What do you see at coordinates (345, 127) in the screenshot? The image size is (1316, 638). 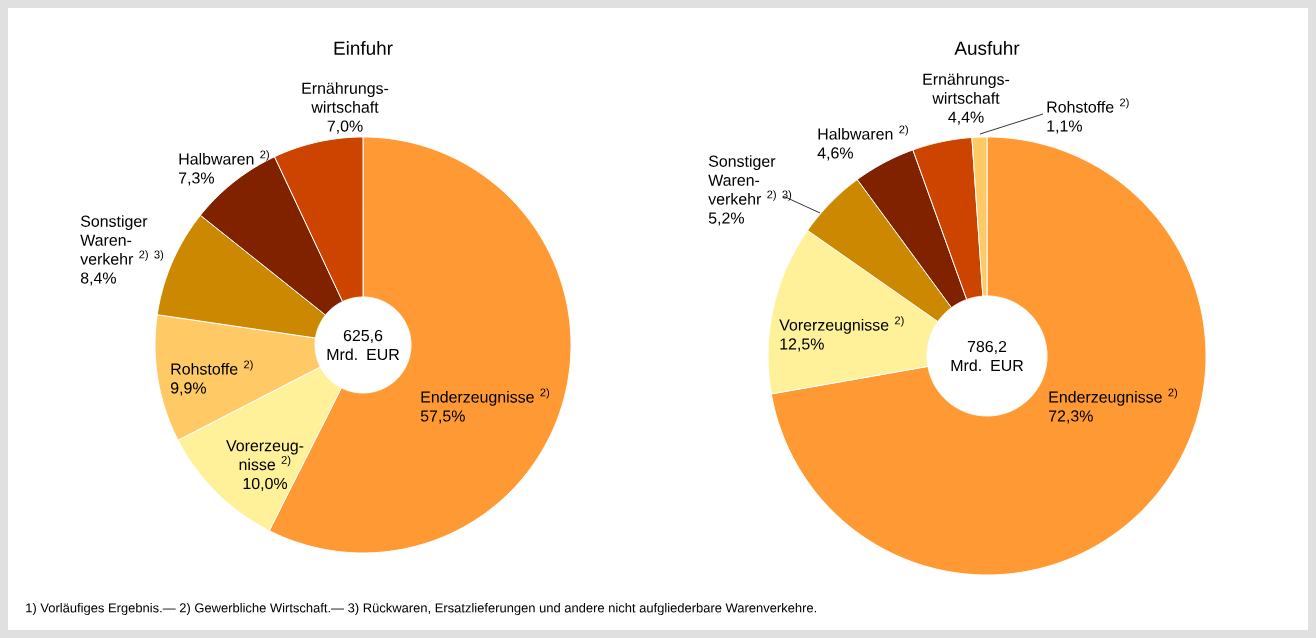 I see `data-label: 7,0%` at bounding box center [345, 127].